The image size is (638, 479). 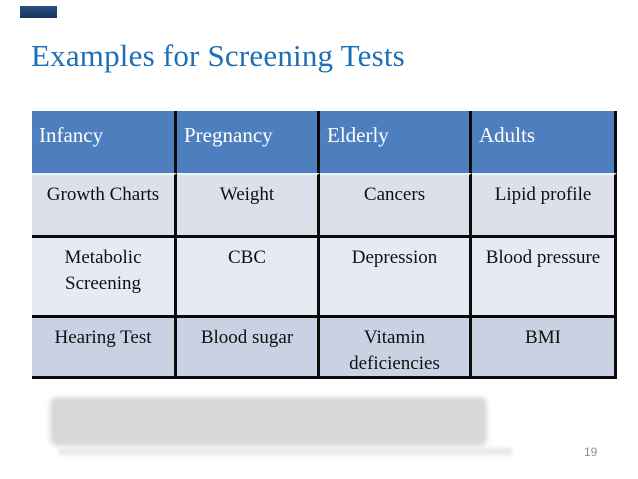 What do you see at coordinates (396, 345) in the screenshot?
I see `table-cell: Vitamin deficiencies` at bounding box center [396, 345].